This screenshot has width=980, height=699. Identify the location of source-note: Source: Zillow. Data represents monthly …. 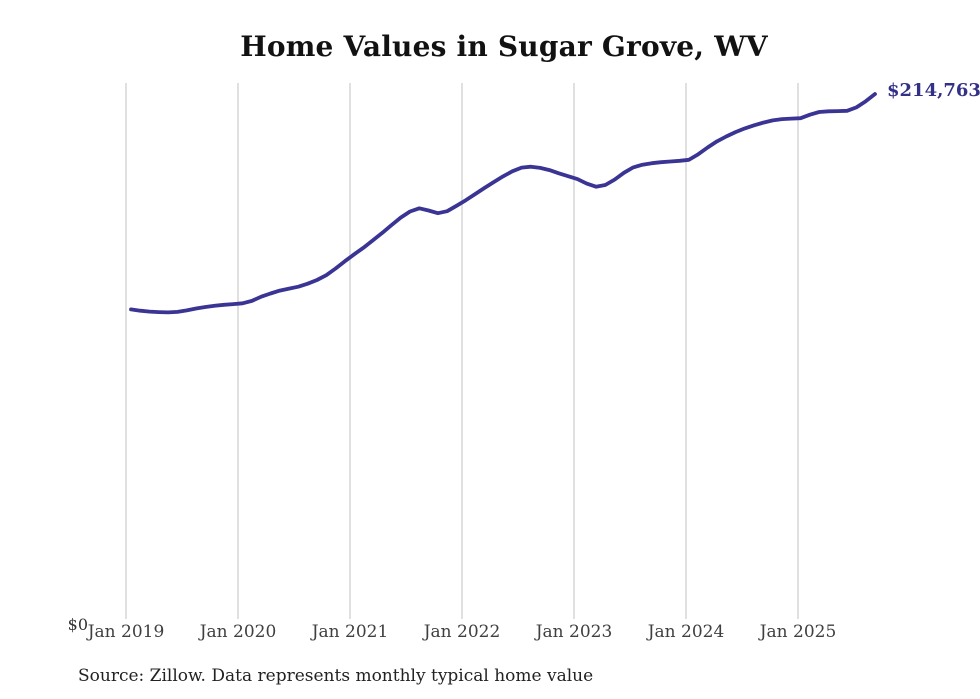
(336, 676).